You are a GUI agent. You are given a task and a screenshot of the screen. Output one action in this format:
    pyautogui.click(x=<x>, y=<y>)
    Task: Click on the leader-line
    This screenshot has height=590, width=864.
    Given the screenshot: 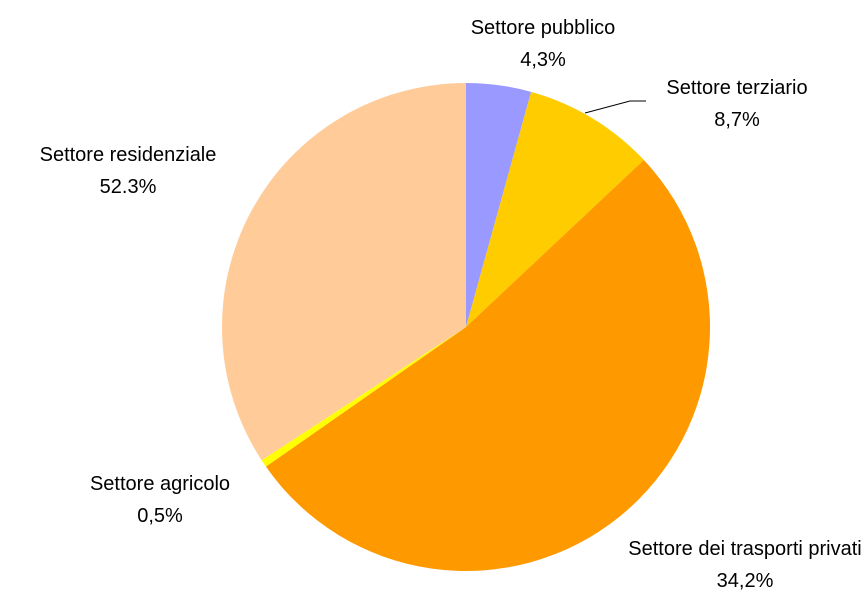 What is the action you would take?
    pyautogui.click(x=615, y=107)
    